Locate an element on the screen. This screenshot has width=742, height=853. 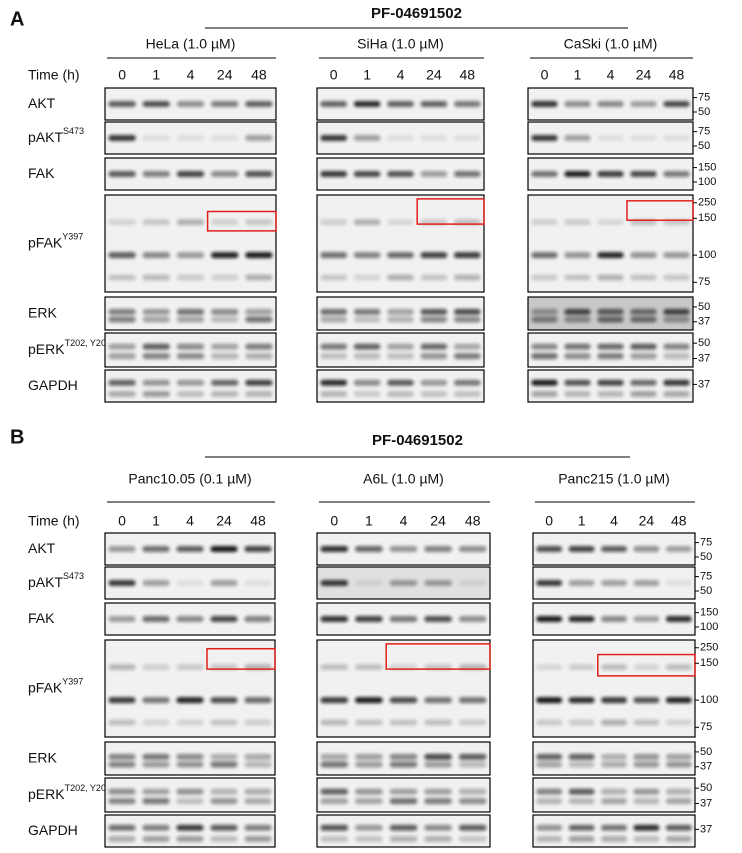
row-label: pERKT202, Y204 is located at coordinates (69, 792).